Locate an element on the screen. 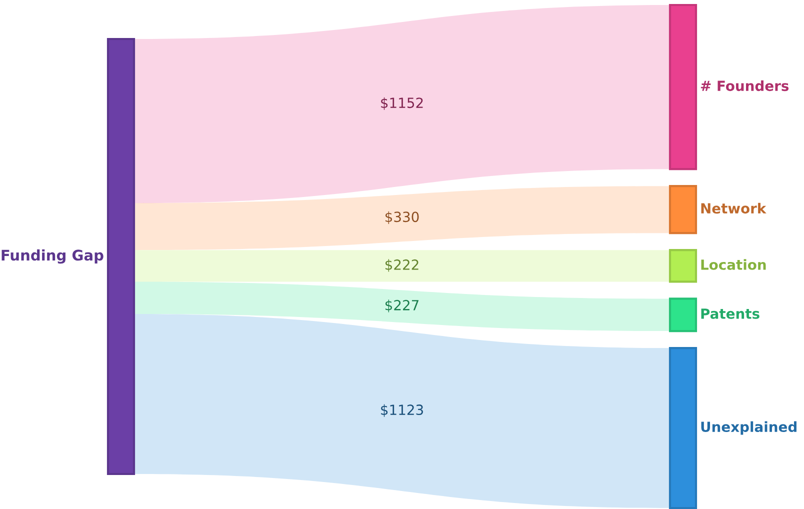  data-label: $1123 is located at coordinates (402, 410).